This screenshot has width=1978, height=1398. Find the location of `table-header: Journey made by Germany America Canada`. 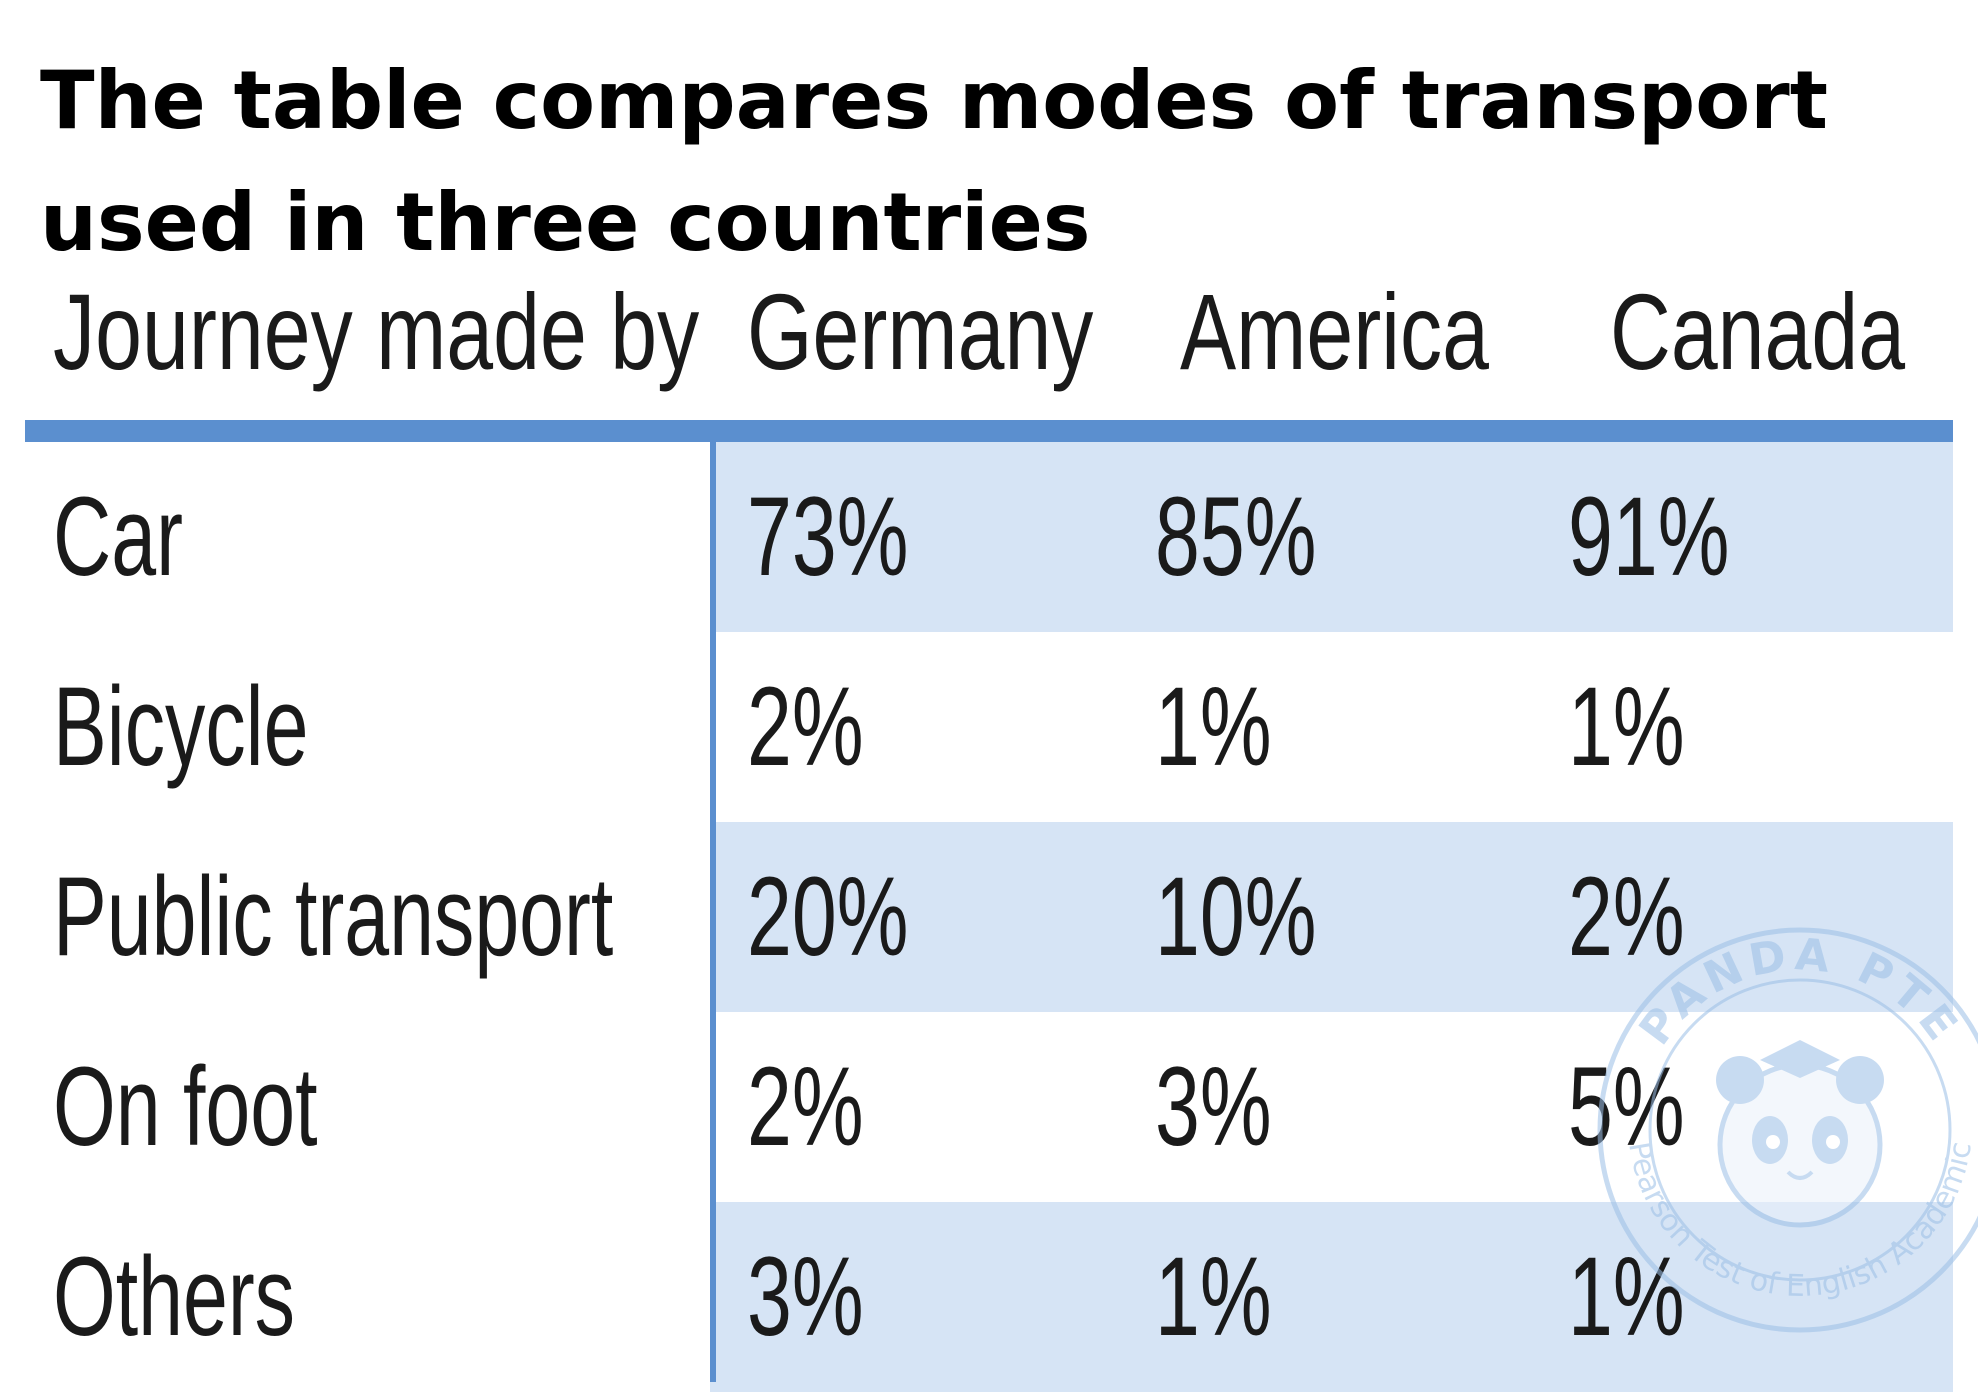

table-header: Journey made by Germany America Canada is located at coordinates (989, 337).